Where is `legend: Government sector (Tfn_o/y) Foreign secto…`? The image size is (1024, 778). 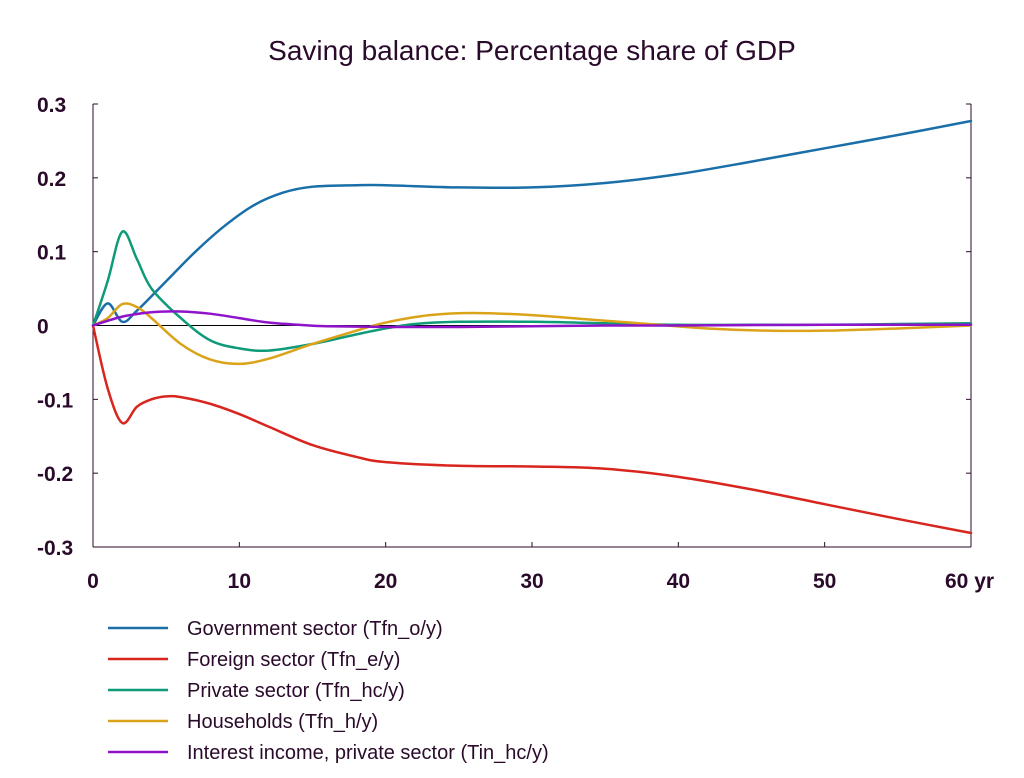 legend: Government sector (Tfn_o/y) Foreign secto… is located at coordinates (328, 691).